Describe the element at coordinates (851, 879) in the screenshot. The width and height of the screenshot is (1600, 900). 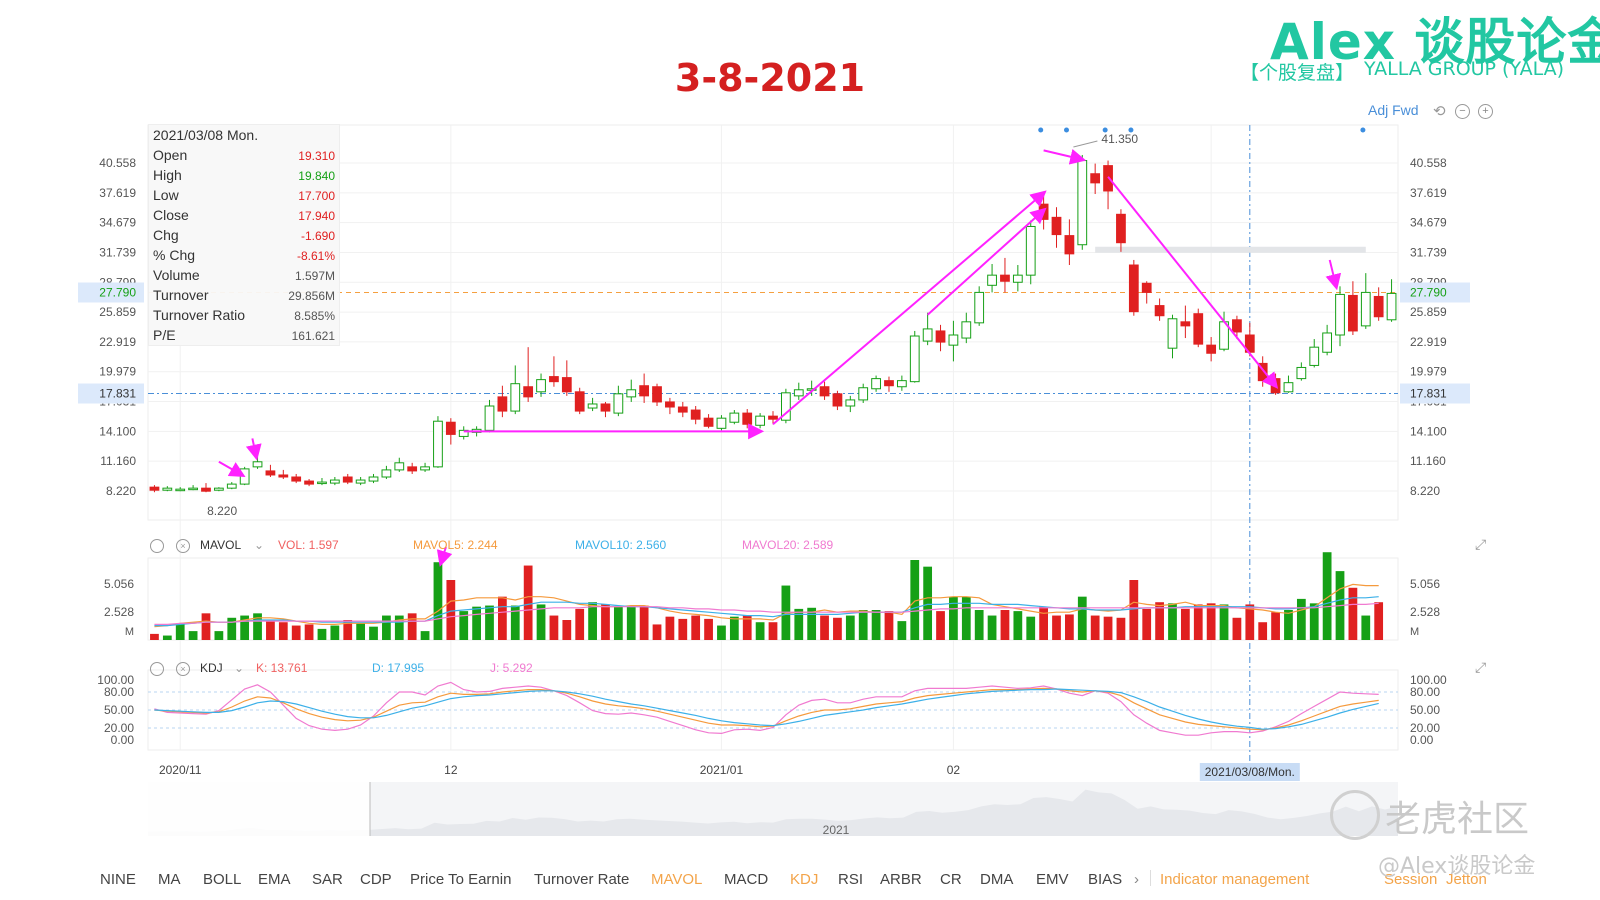
I see `tab-rsi: RSI` at that location.